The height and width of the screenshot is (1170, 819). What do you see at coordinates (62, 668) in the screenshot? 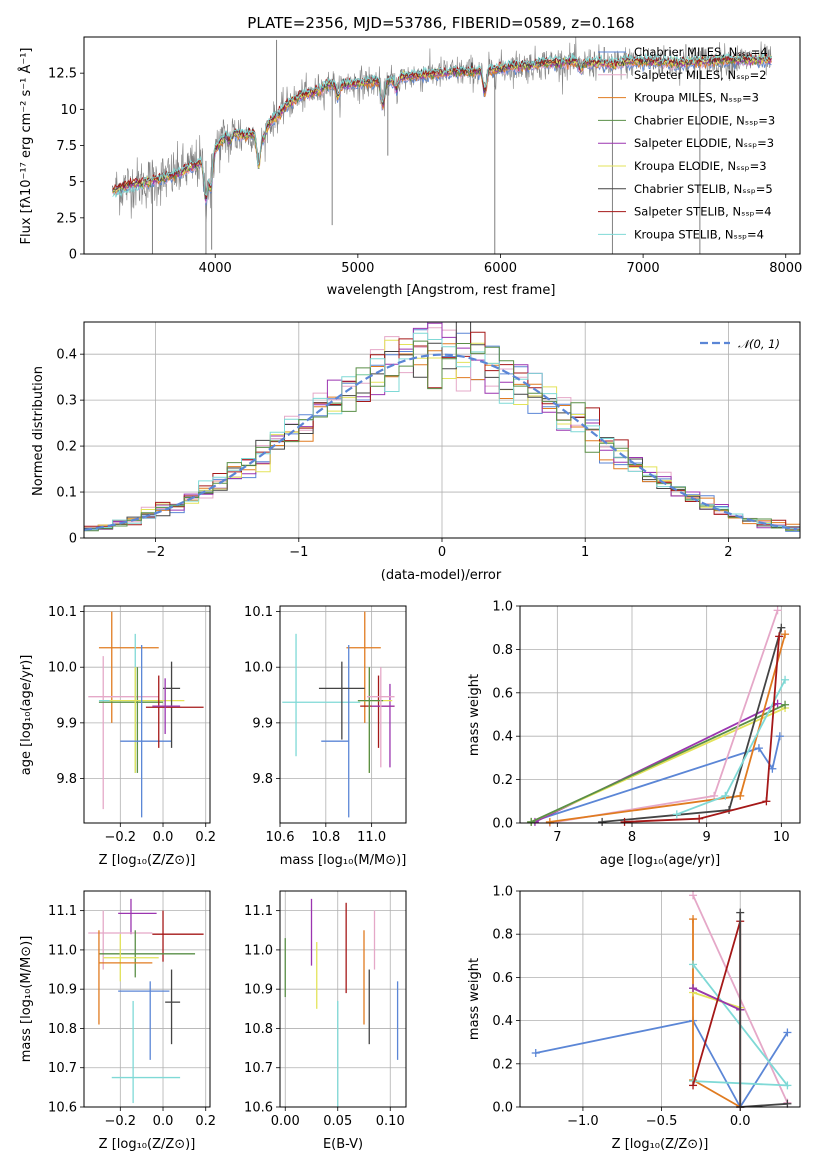
I see `y-tick-label: 10.0` at bounding box center [62, 668].